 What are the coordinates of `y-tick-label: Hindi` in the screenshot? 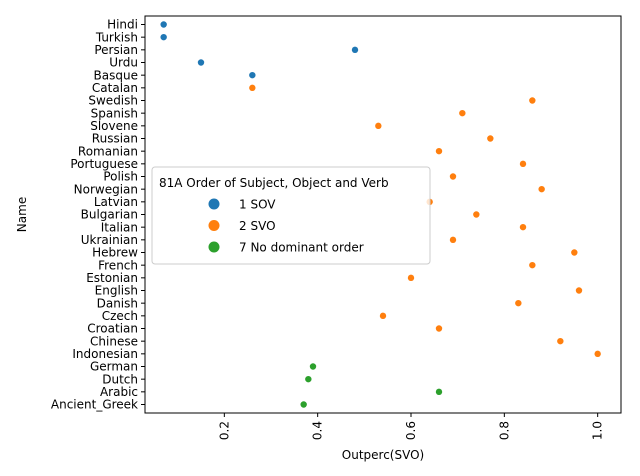 It's located at (122, 25).